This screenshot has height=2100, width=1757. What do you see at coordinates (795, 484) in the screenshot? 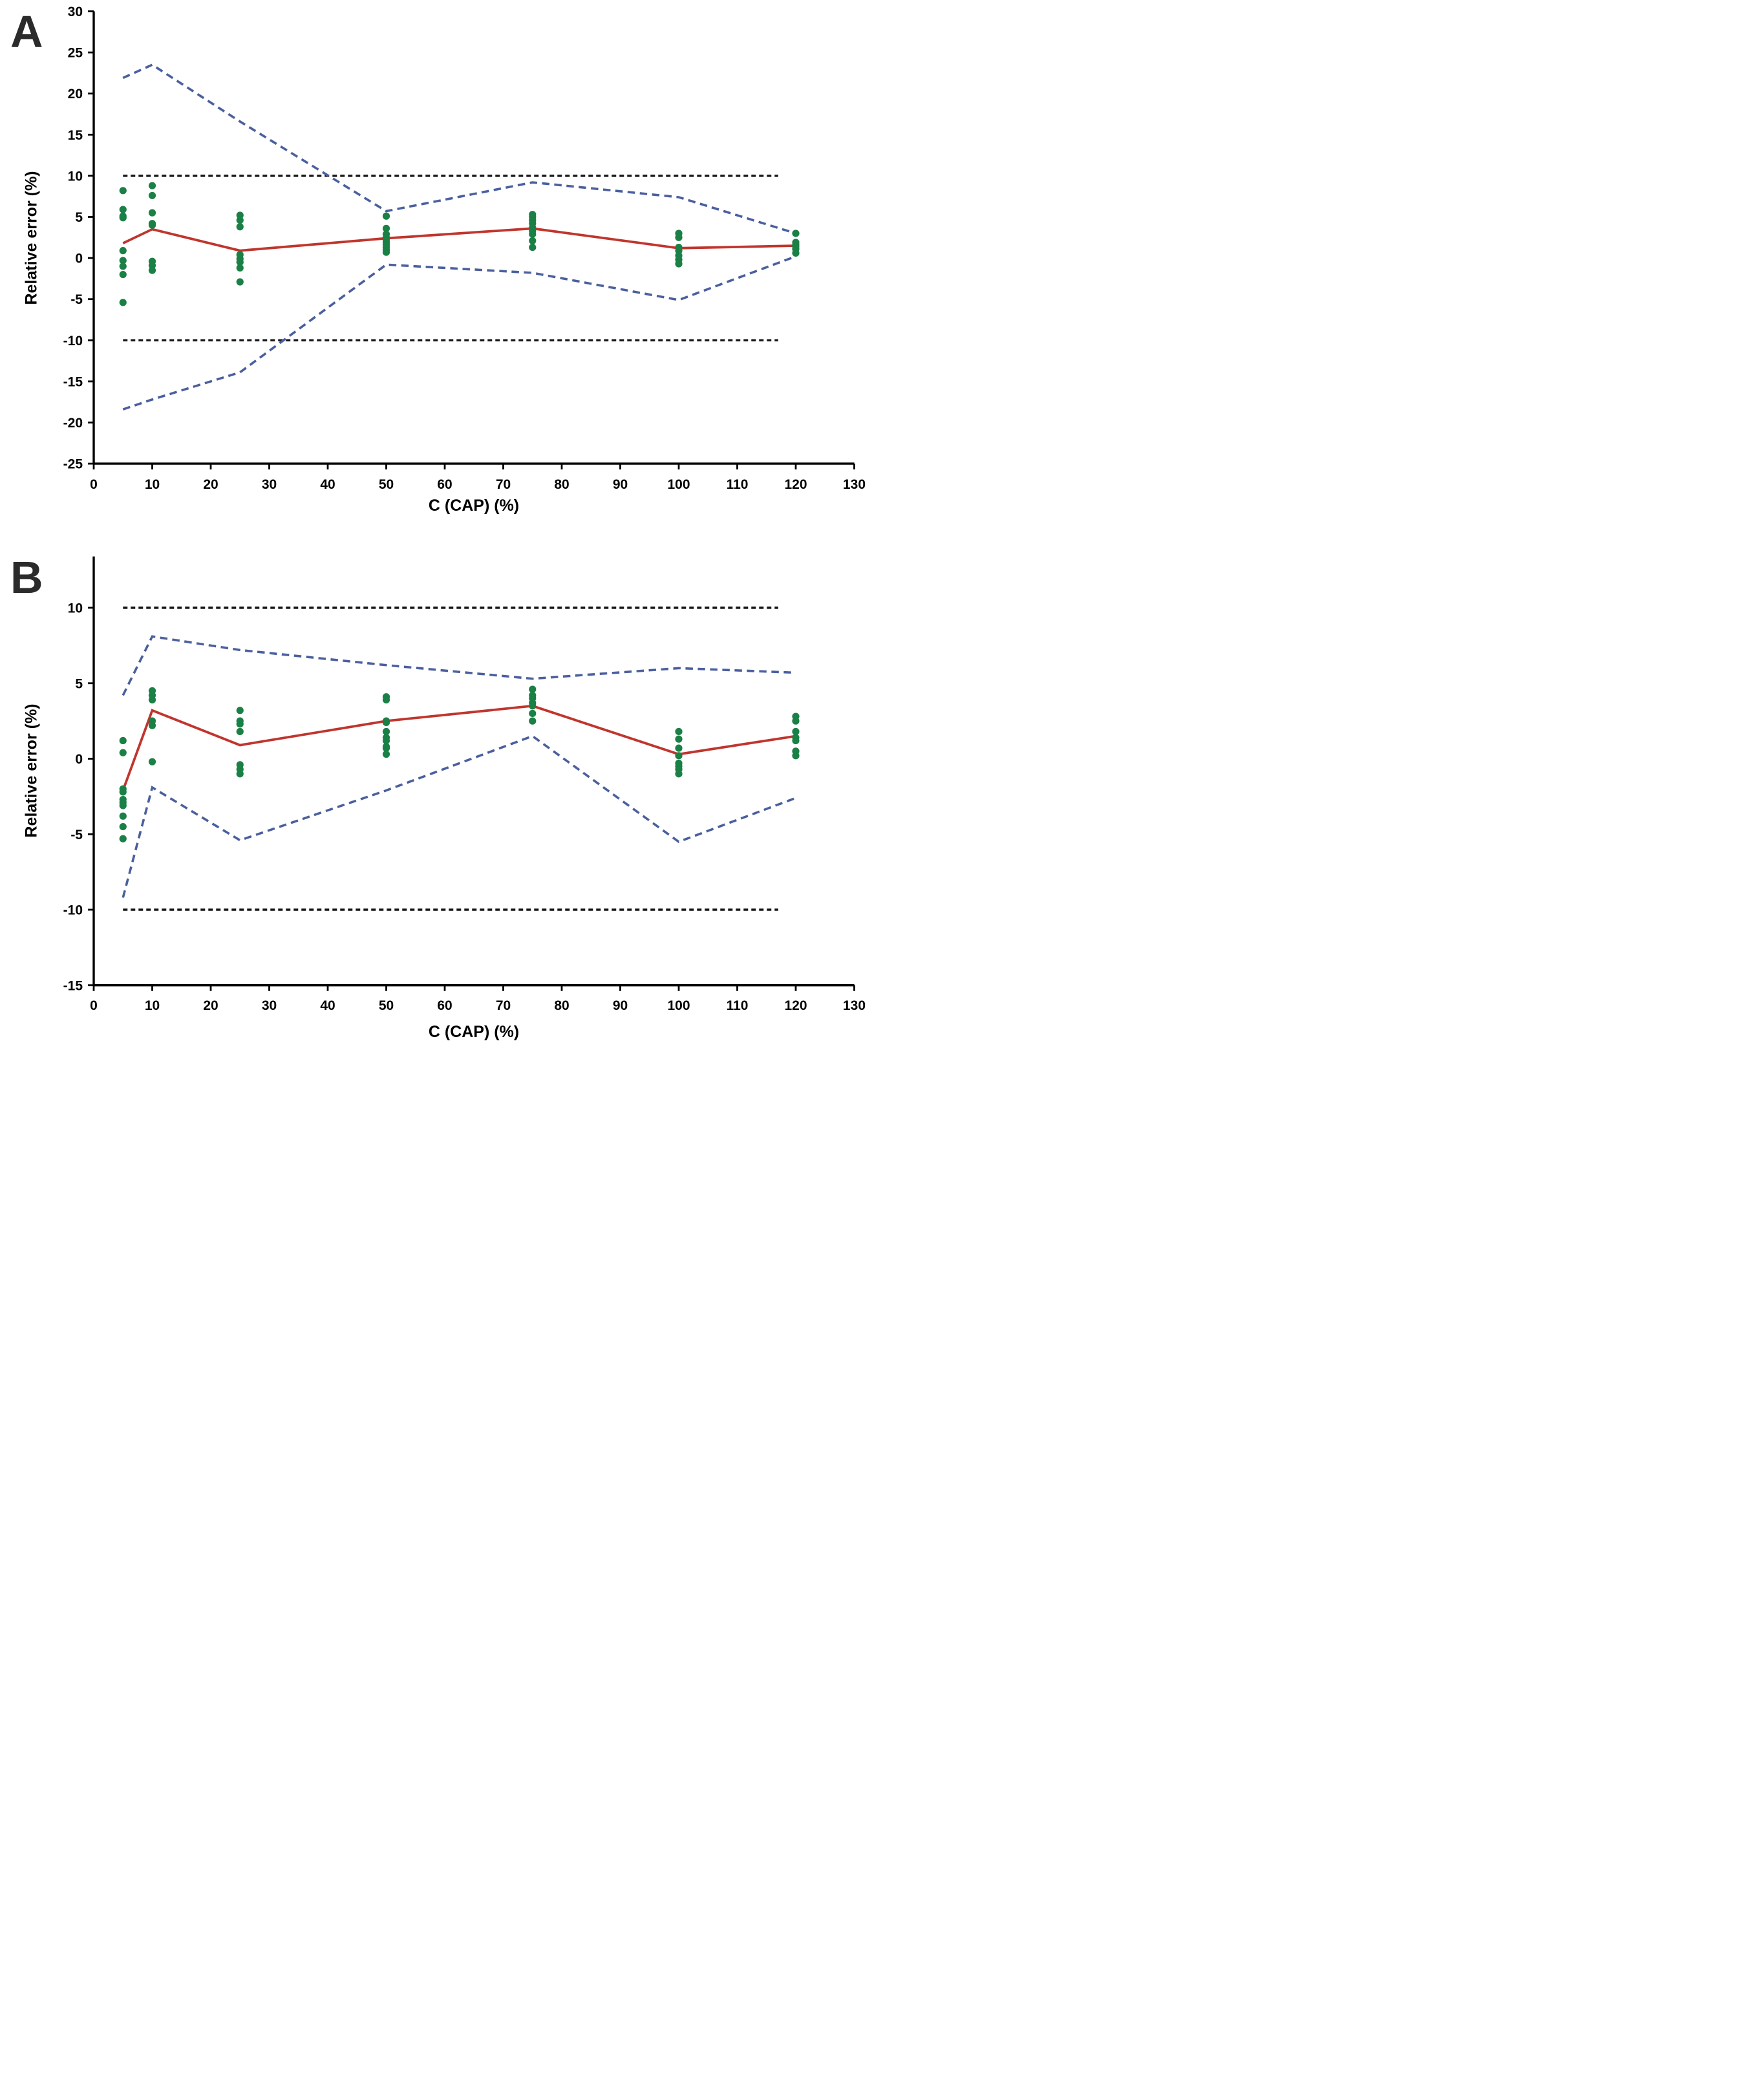
I see `x-tick-label: 120` at bounding box center [795, 484].